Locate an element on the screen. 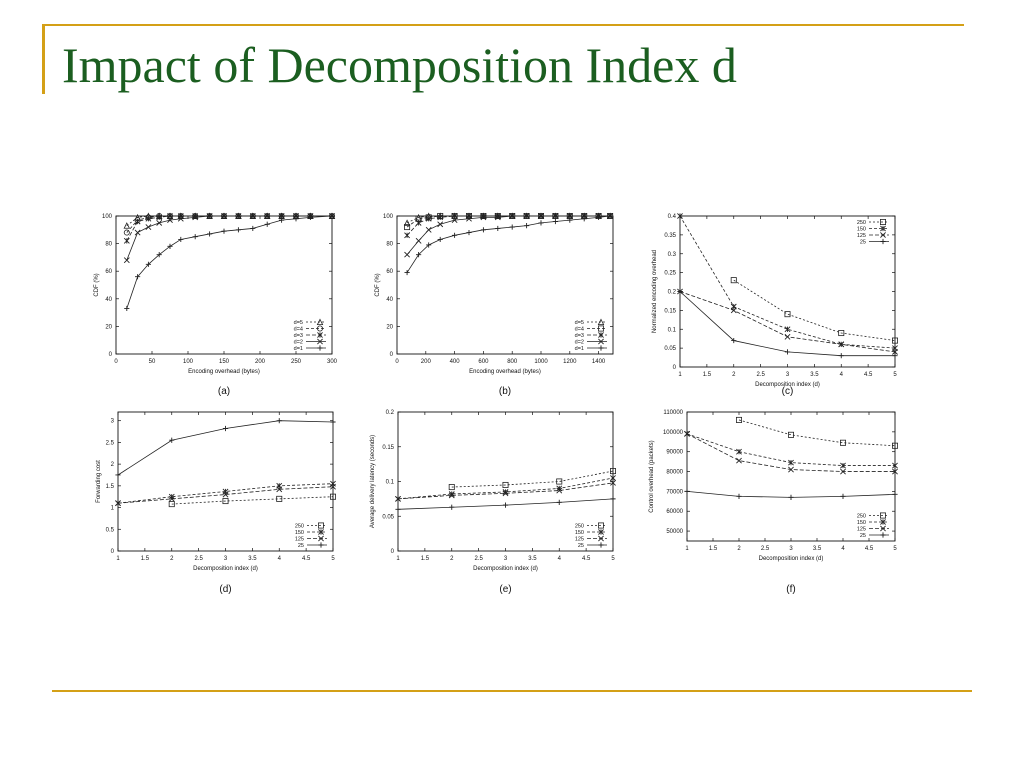  x-tick-label: 1 is located at coordinates (687, 549).